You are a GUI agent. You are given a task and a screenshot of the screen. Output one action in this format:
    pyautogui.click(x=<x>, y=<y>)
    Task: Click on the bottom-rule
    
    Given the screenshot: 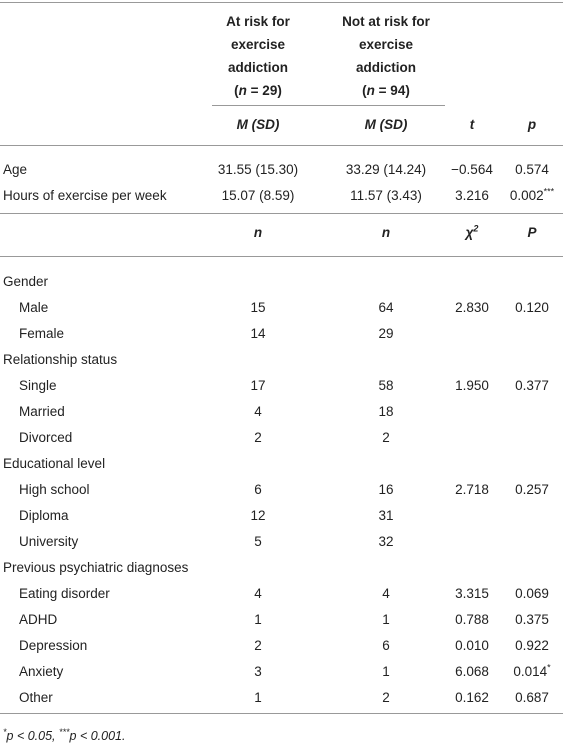 What is the action you would take?
    pyautogui.click(x=281, y=713)
    